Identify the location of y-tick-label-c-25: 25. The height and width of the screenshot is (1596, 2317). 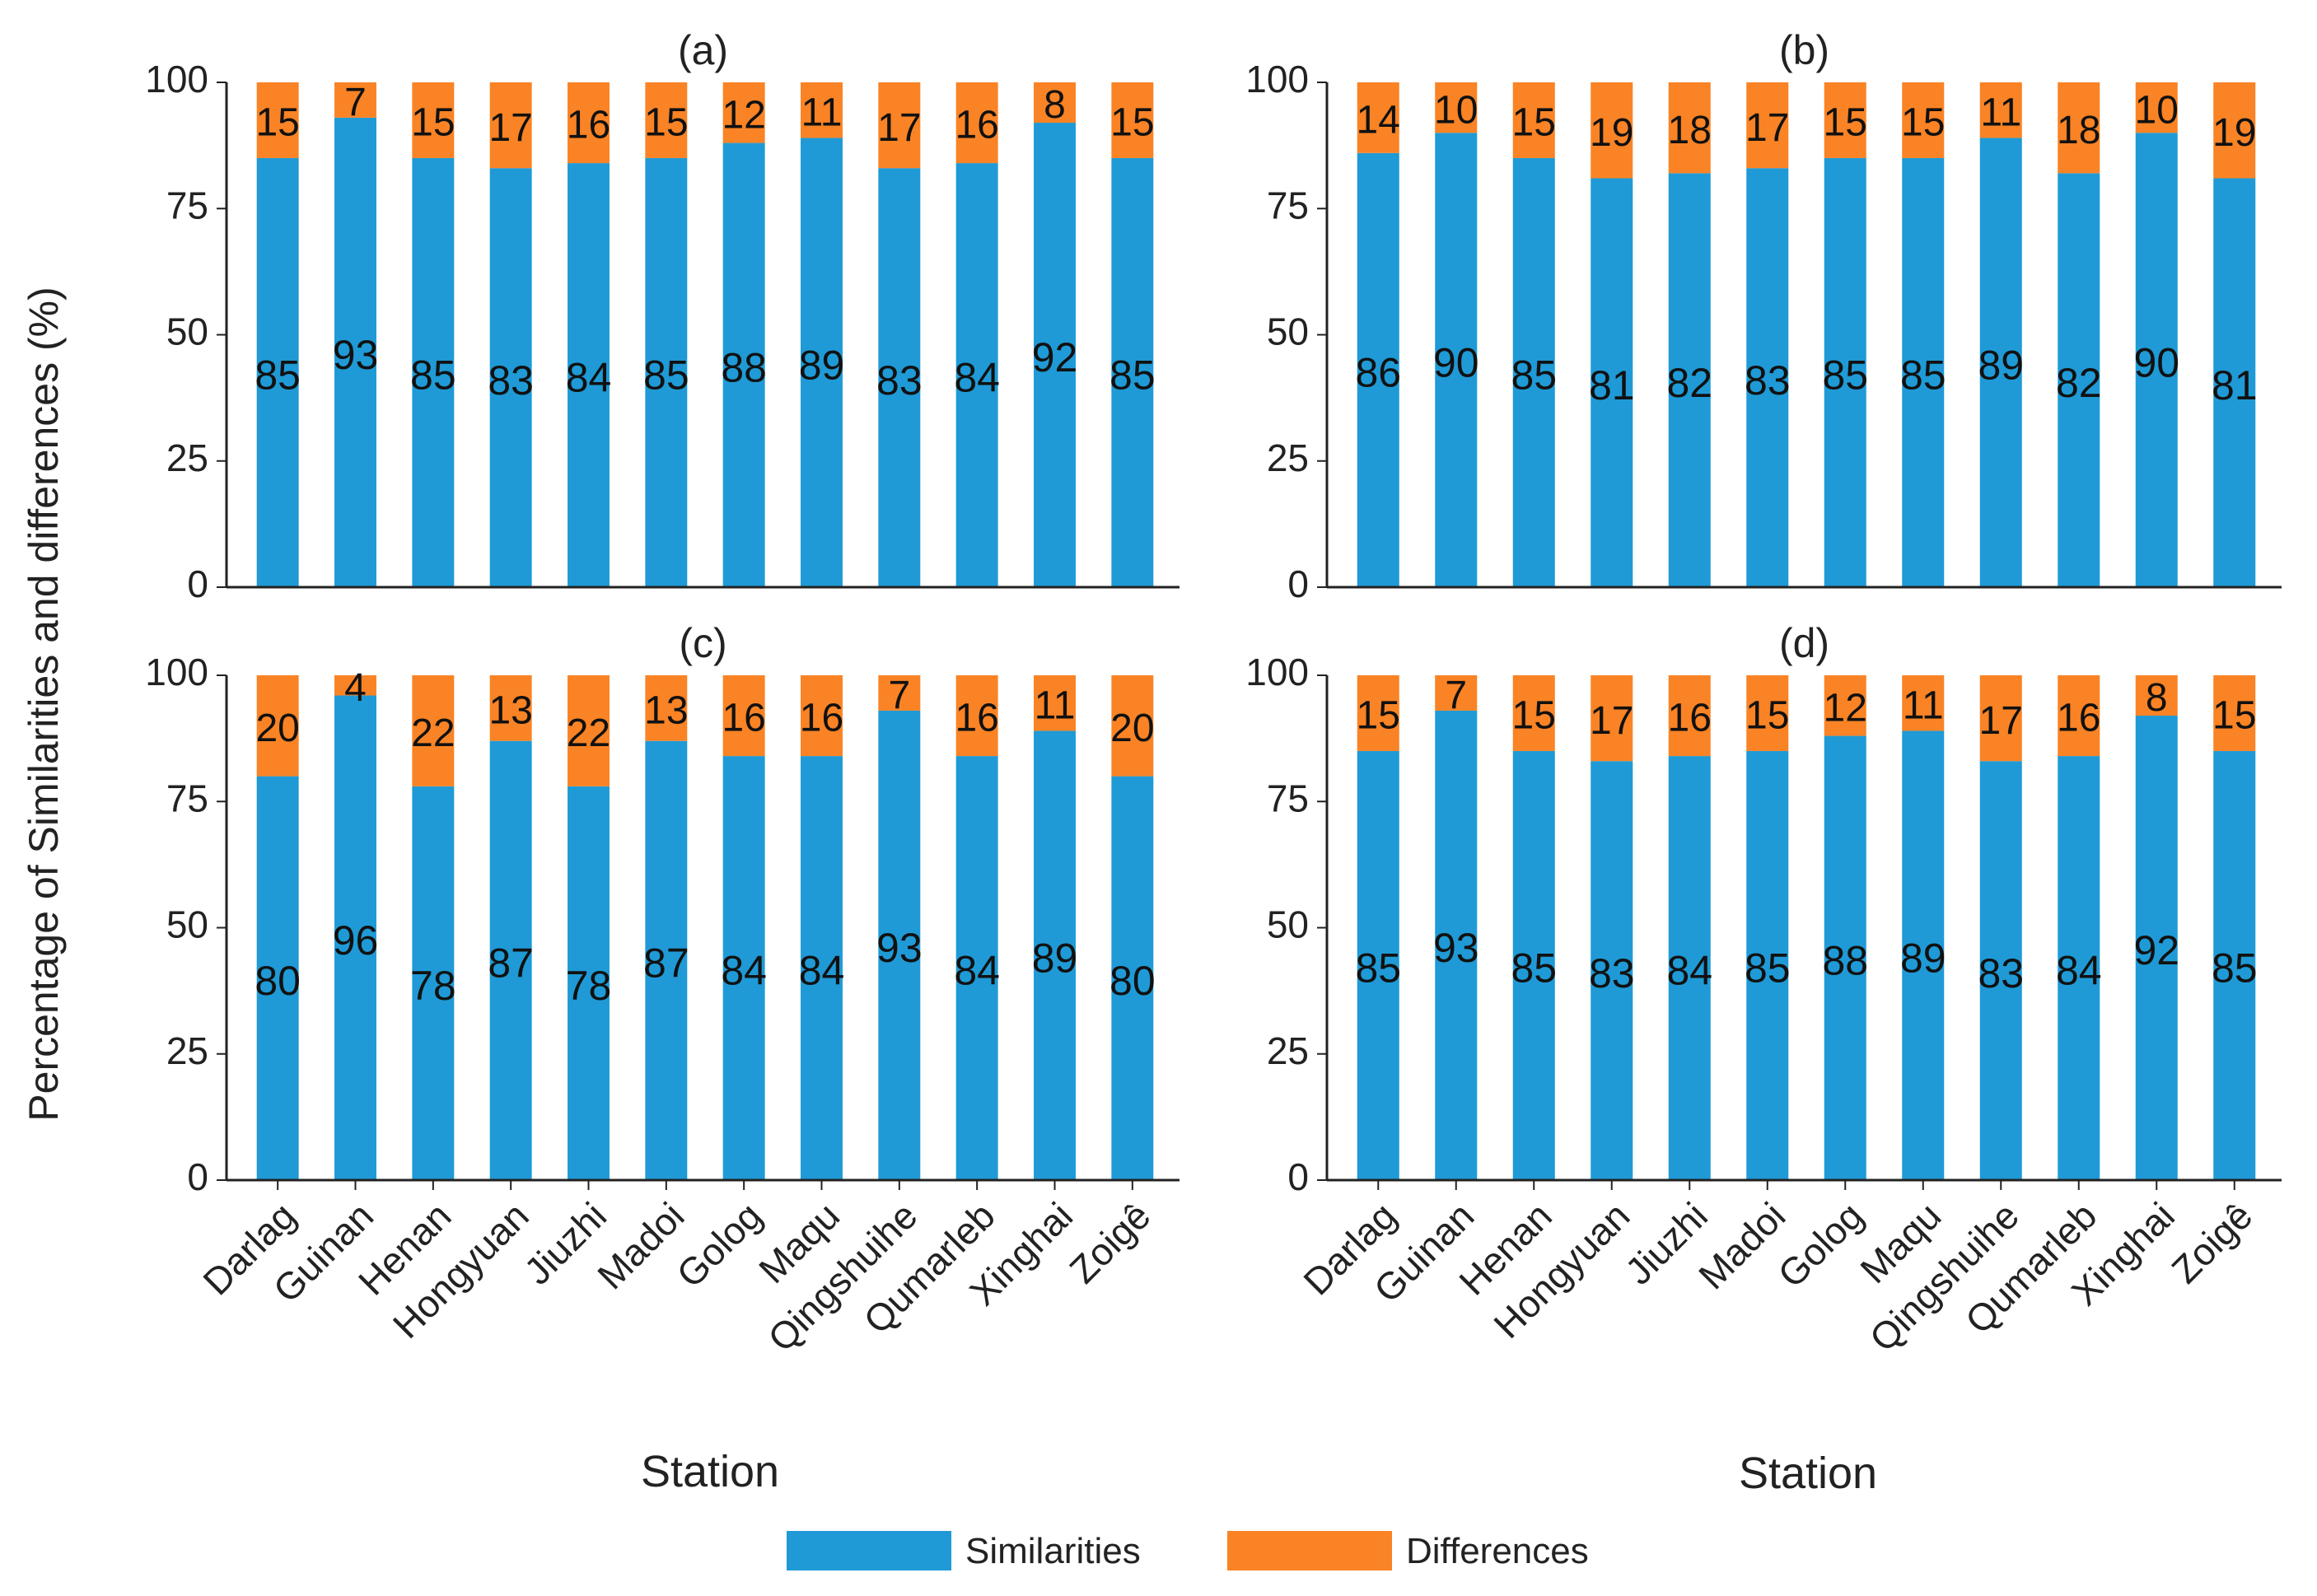
(187, 1050).